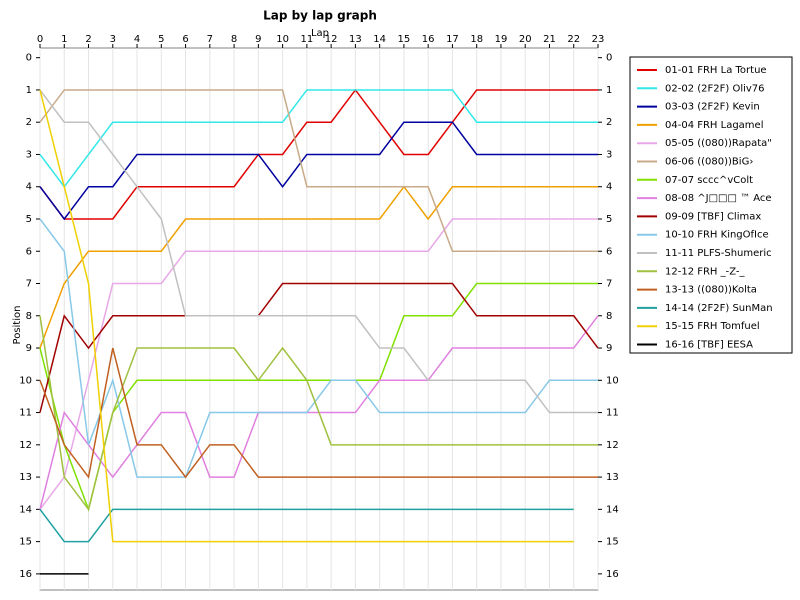 The image size is (800, 600). I want to click on y-tick-label: 9, so click(29, 348).